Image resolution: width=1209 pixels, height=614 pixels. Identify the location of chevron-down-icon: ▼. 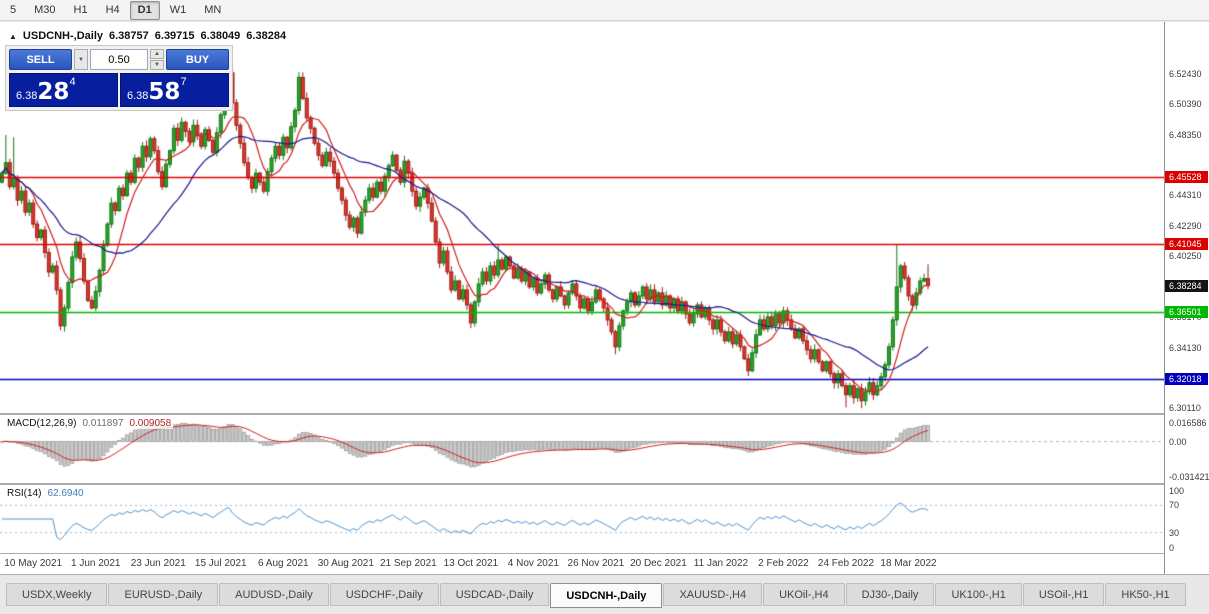
(81, 59).